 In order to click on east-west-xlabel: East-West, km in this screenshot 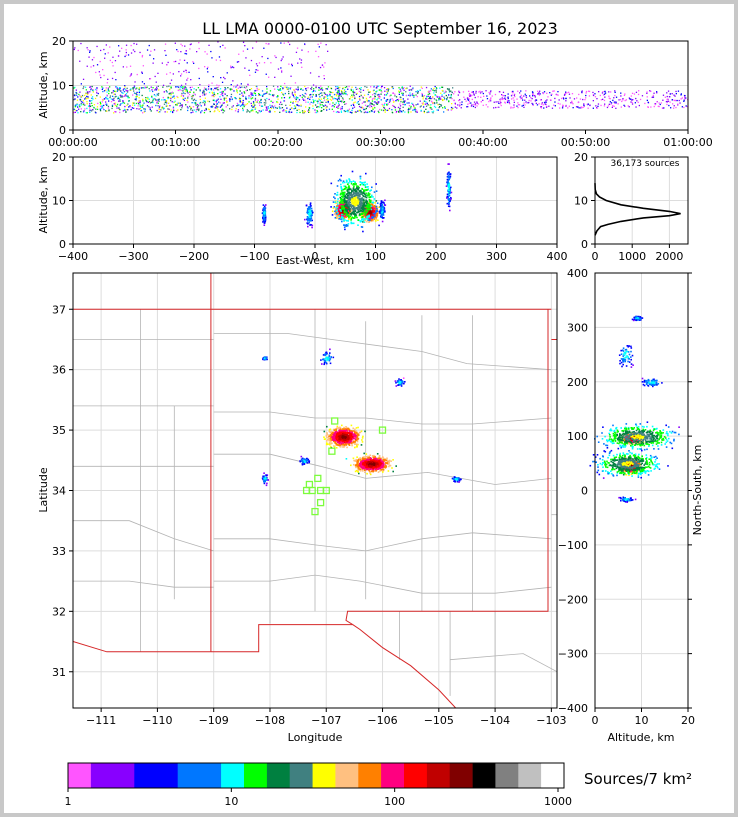, I will do `click(315, 260)`.